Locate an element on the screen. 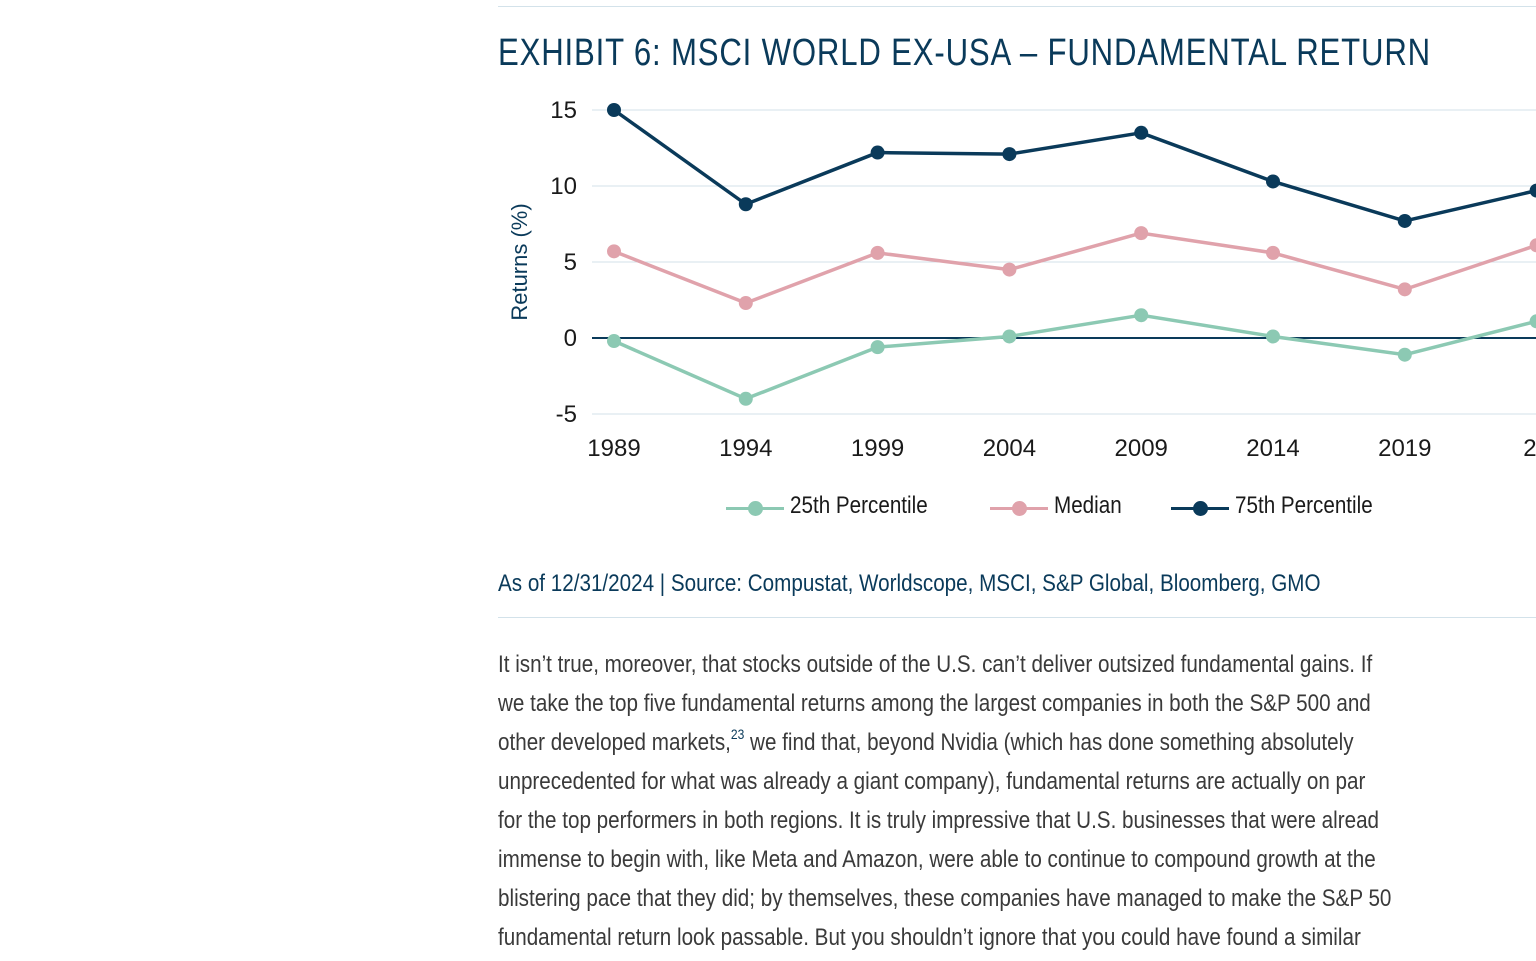  y-tick-label: 10 is located at coordinates (563, 186).